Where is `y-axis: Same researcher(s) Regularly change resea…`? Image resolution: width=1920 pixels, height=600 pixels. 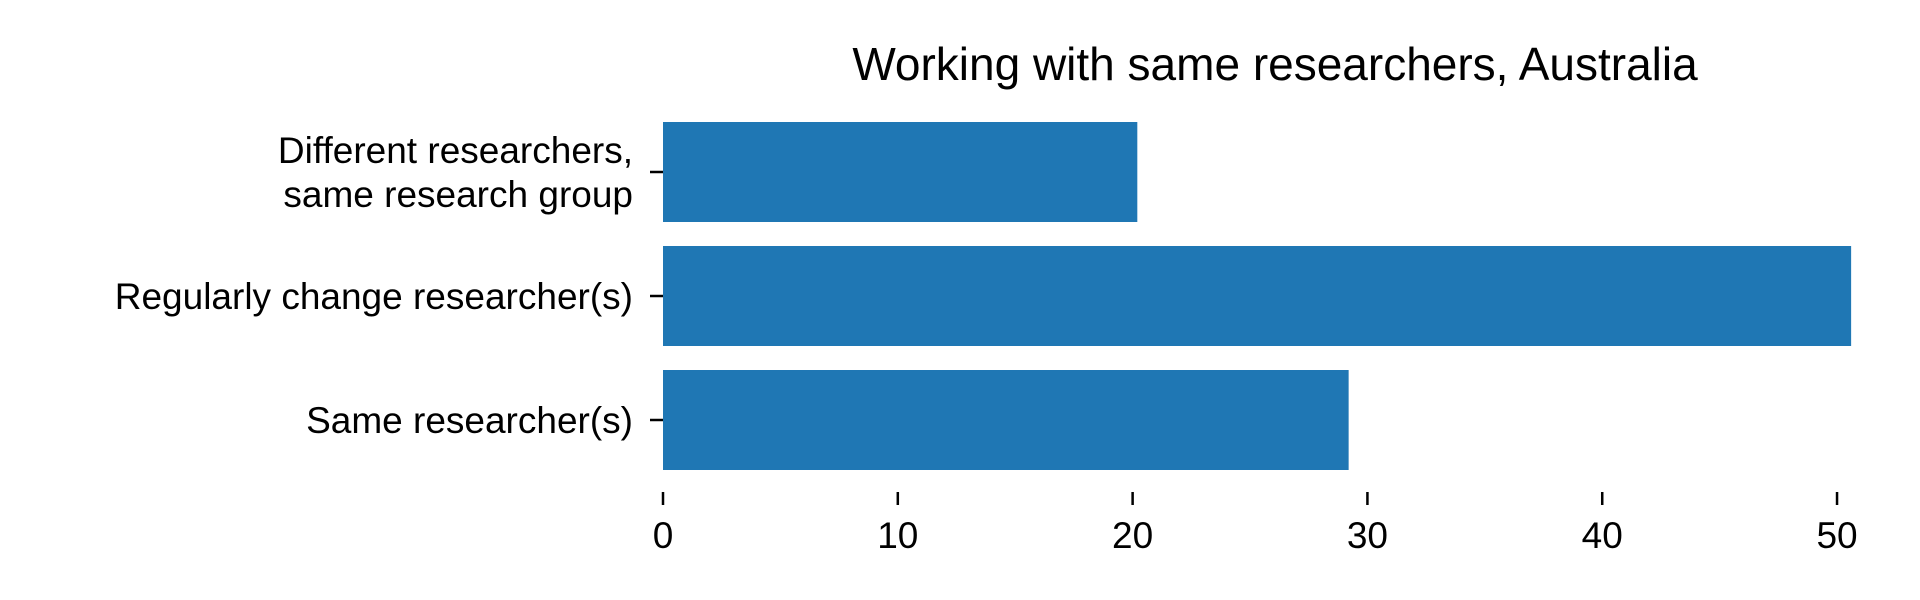 y-axis: Same researcher(s) Regularly change resea… is located at coordinates (389, 285).